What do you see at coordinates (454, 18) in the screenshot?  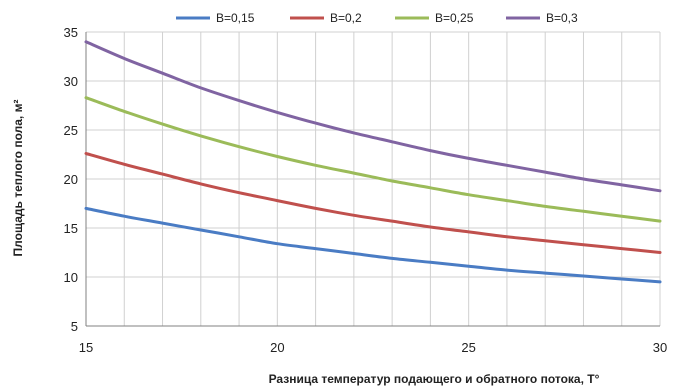 I see `legend-label: B=0,25` at bounding box center [454, 18].